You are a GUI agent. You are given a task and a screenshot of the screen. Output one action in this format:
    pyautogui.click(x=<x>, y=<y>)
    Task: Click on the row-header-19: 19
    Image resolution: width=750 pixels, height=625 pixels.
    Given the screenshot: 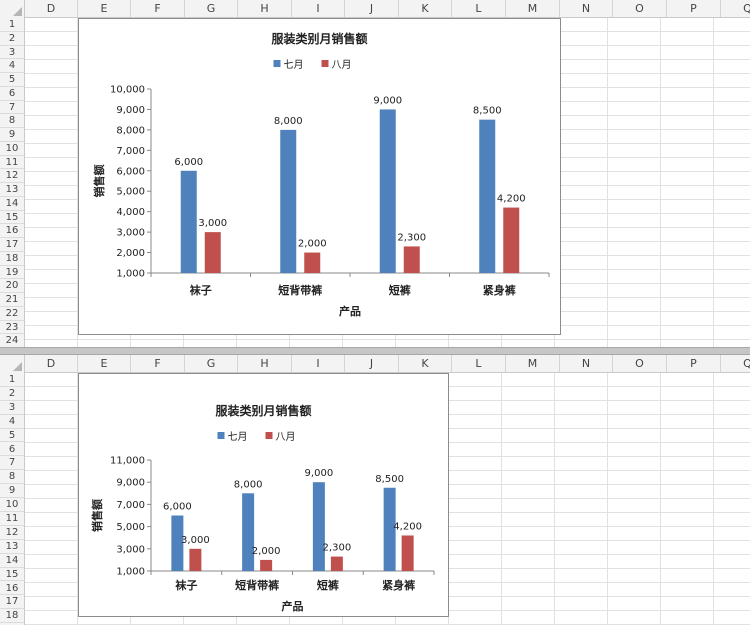 What is the action you would take?
    pyautogui.click(x=12, y=273)
    